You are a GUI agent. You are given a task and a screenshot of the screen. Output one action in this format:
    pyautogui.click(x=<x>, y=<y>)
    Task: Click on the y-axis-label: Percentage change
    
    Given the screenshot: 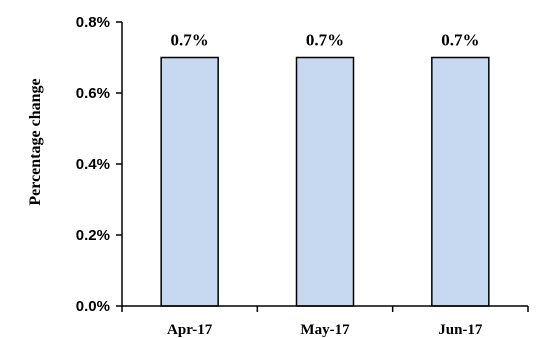 What is the action you would take?
    pyautogui.click(x=35, y=141)
    